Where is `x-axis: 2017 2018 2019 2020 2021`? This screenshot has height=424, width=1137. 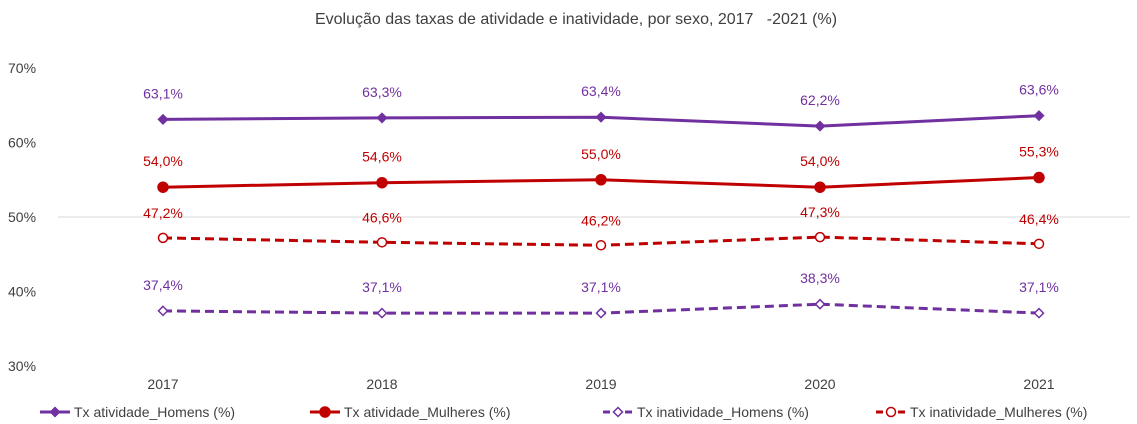
x-axis: 2017 2018 2019 2020 2021 is located at coordinates (600, 384).